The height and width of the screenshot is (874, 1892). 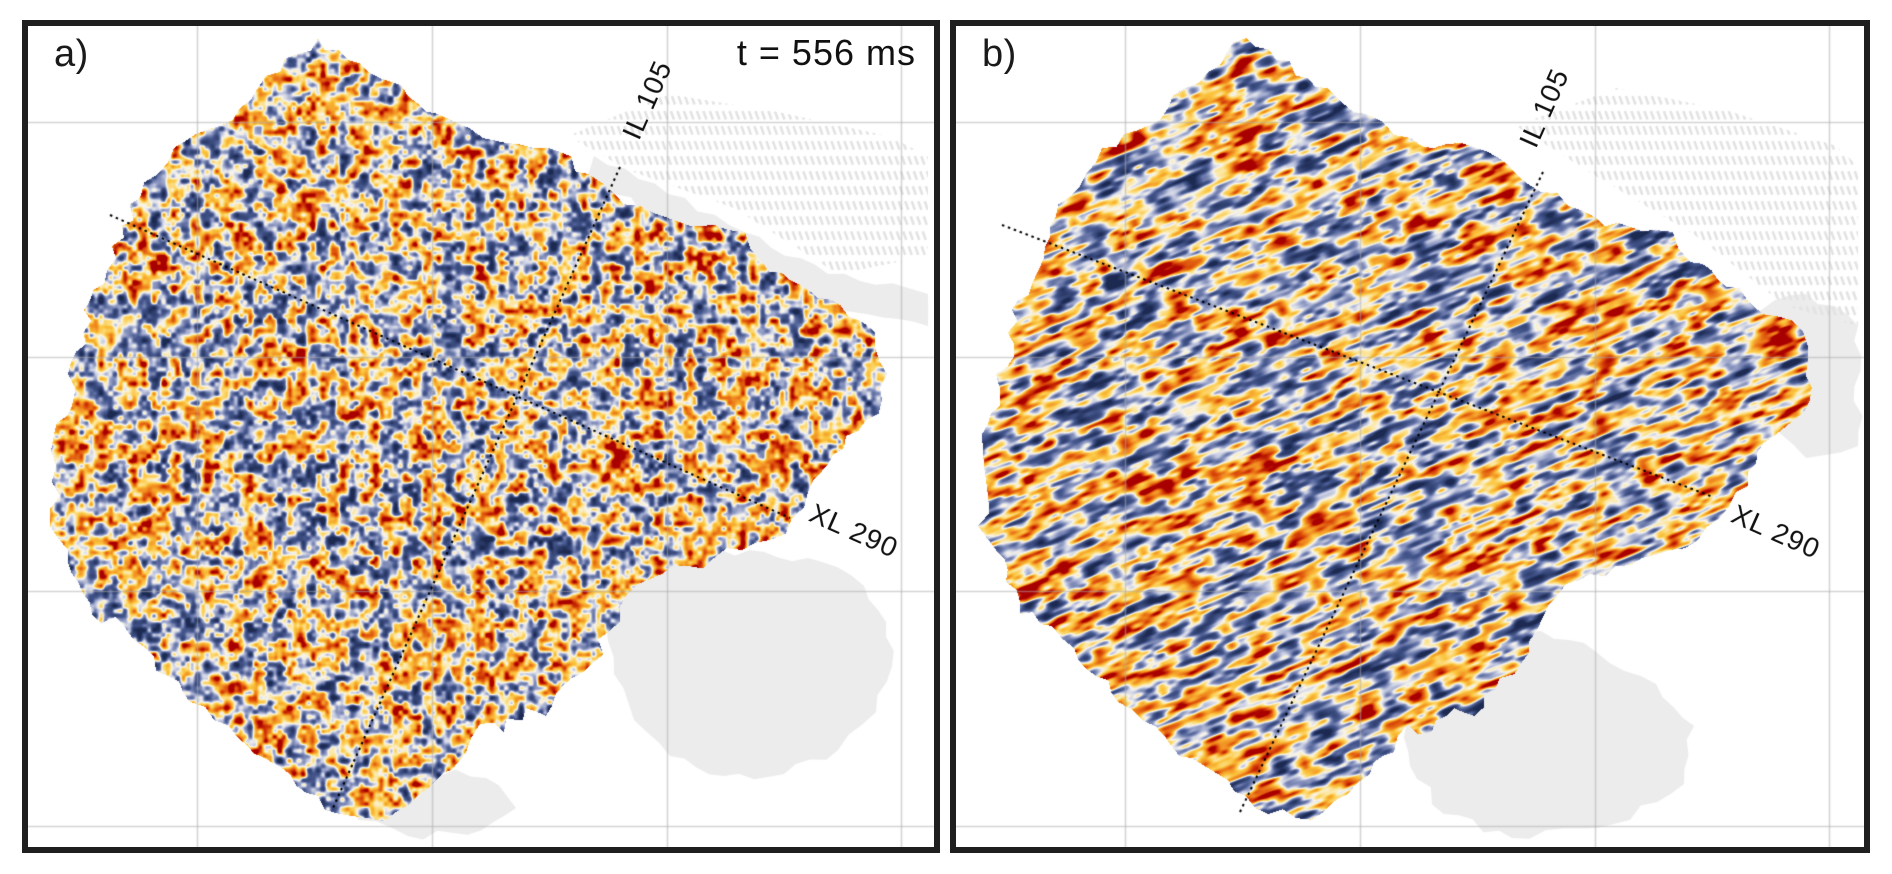 I want to click on time-annotation: t = 556 ms, so click(x=826, y=52).